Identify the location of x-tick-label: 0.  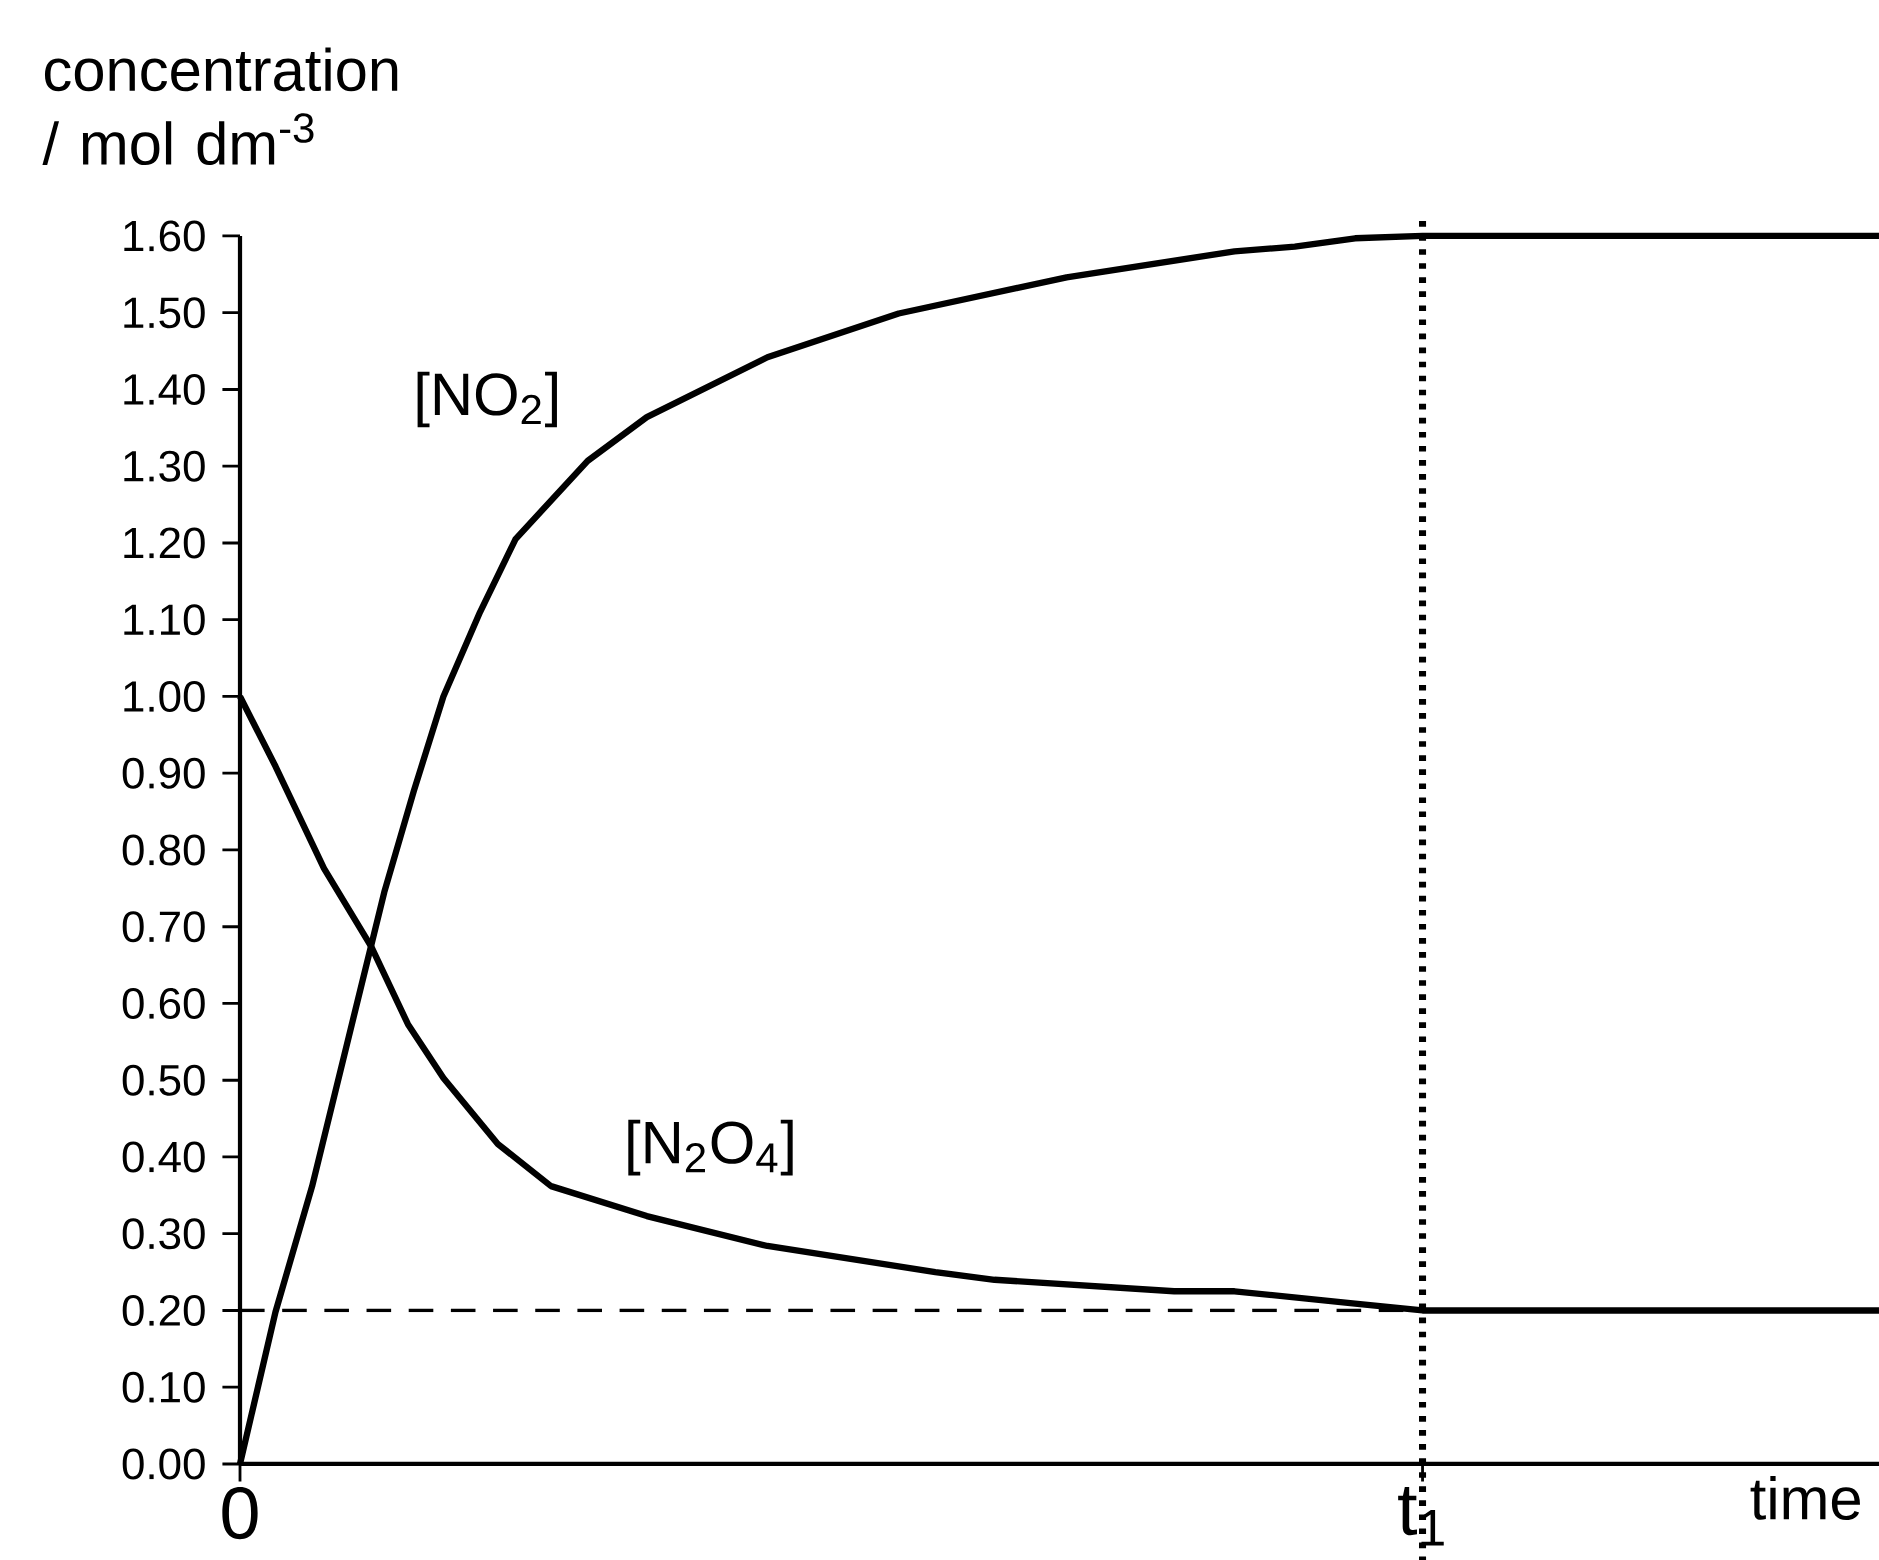
(240, 1513).